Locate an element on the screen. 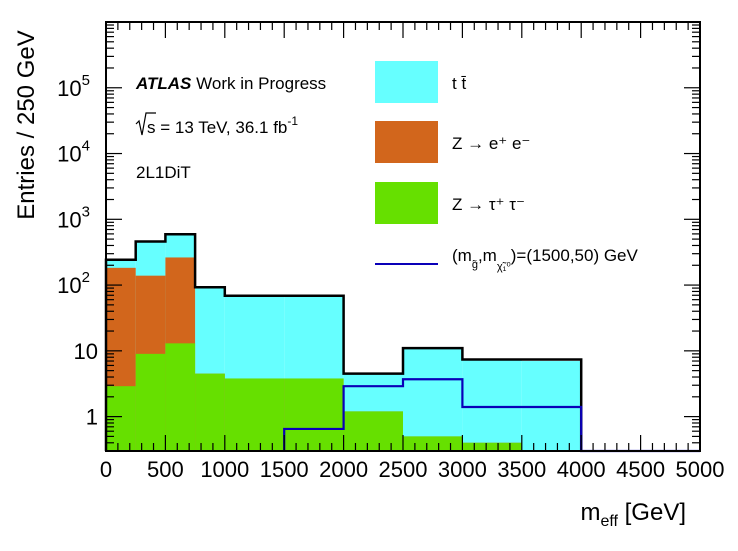 The image size is (738, 551). atlas-label: ATLAS Work in Progress is located at coordinates (230, 83).